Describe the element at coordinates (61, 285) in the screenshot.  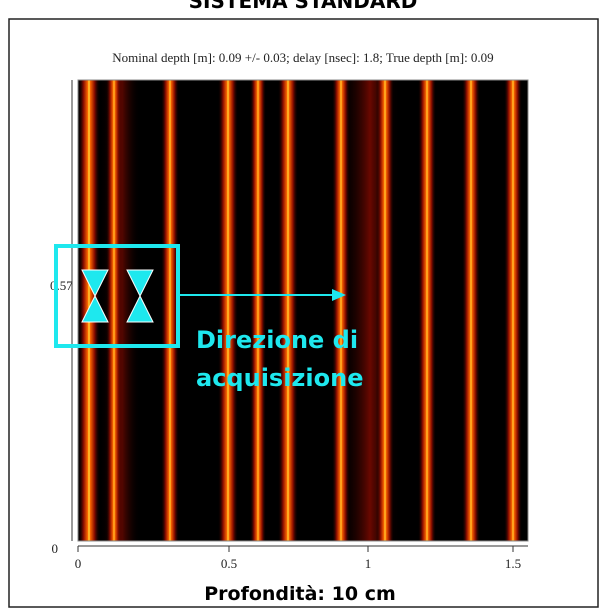
I see `y-tick-label: 0.57` at that location.